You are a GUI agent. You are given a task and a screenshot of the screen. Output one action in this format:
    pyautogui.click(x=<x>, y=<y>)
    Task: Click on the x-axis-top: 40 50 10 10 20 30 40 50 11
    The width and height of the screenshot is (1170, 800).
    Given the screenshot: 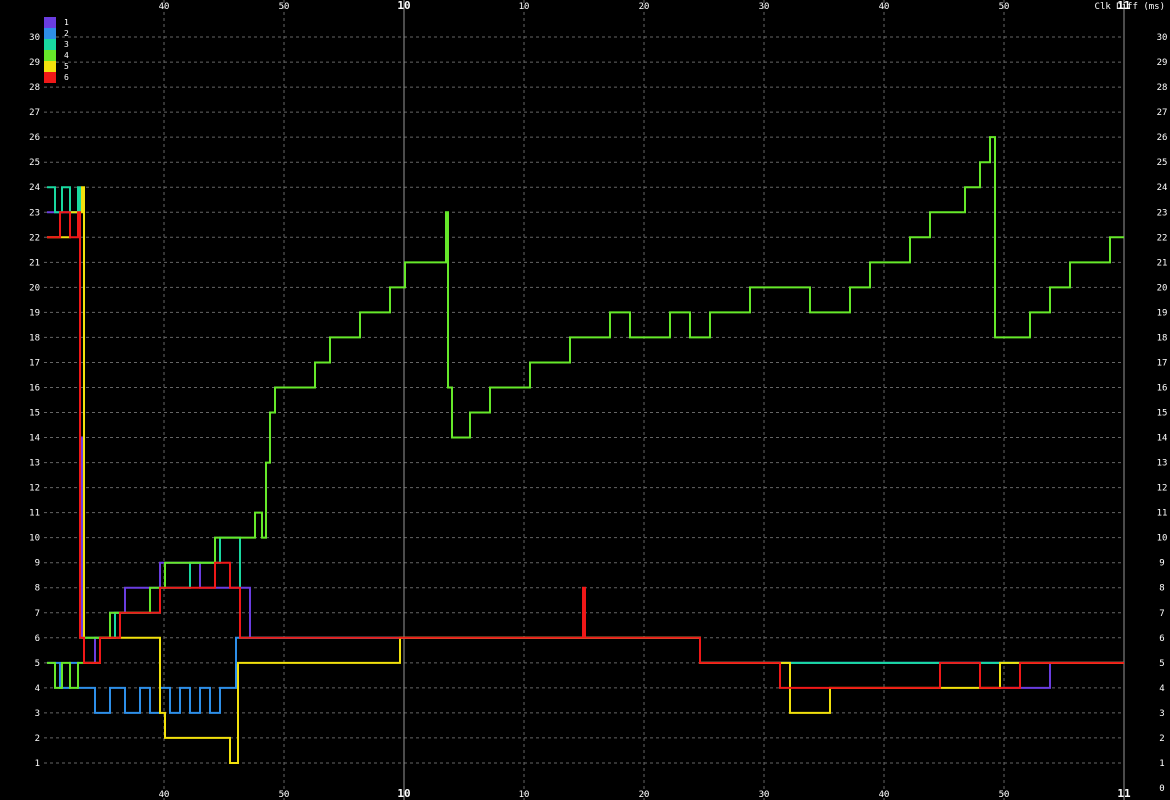 What is the action you would take?
    pyautogui.click(x=645, y=6)
    